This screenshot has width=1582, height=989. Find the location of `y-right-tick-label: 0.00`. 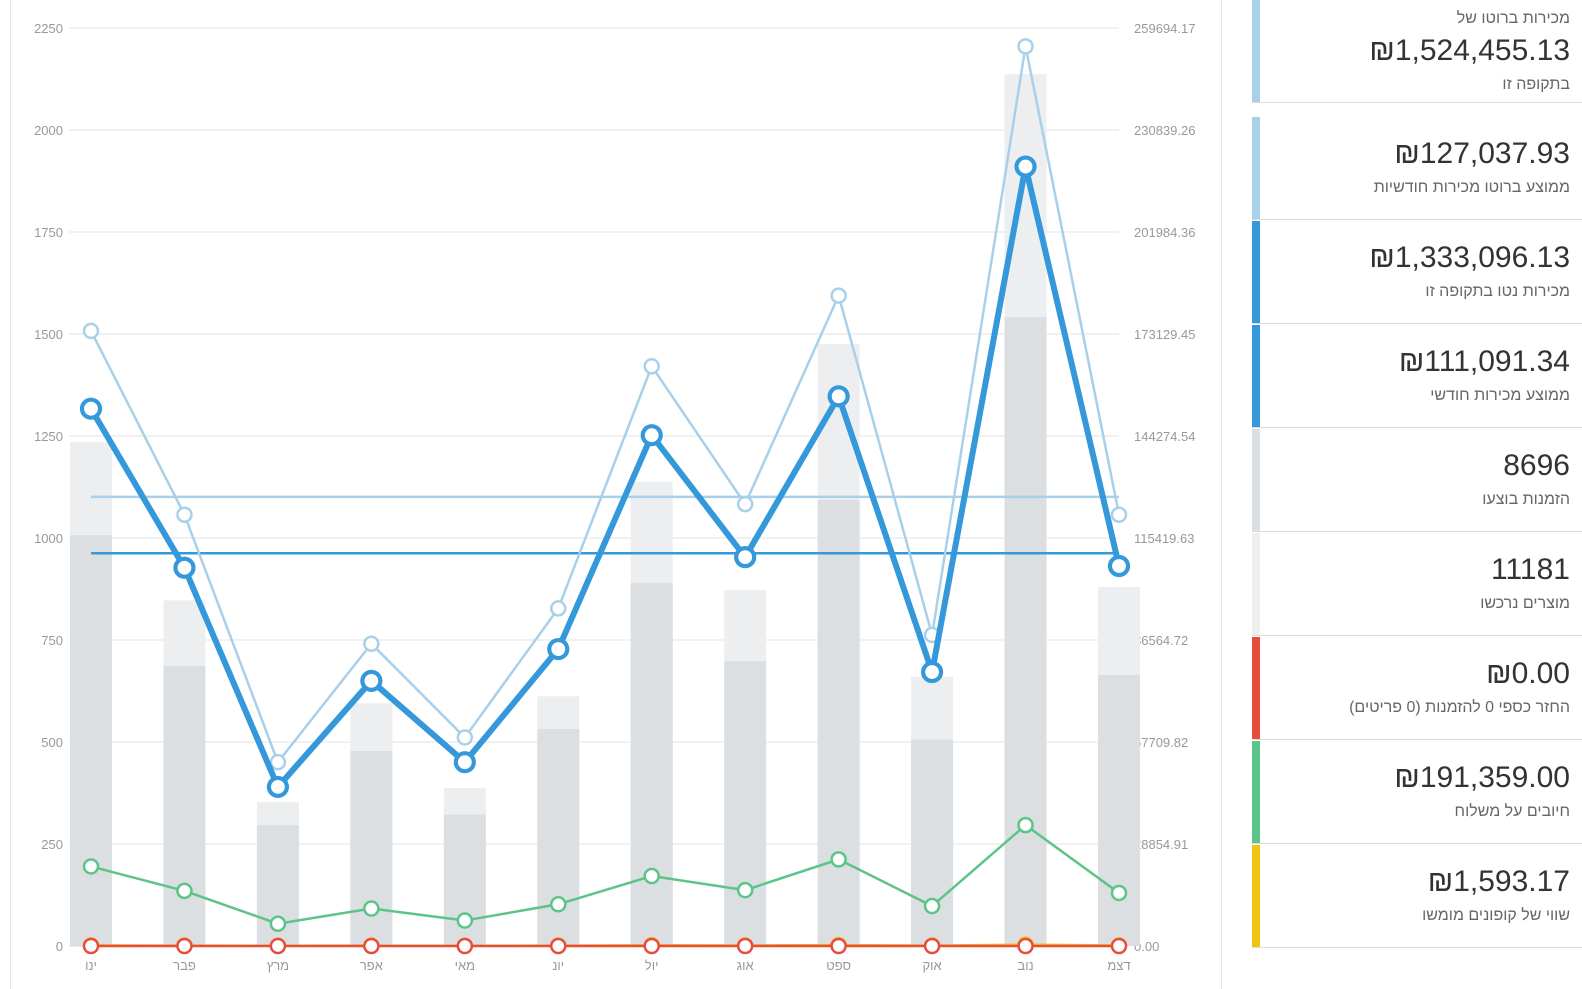

y-right-tick-label: 0.00 is located at coordinates (1146, 946).